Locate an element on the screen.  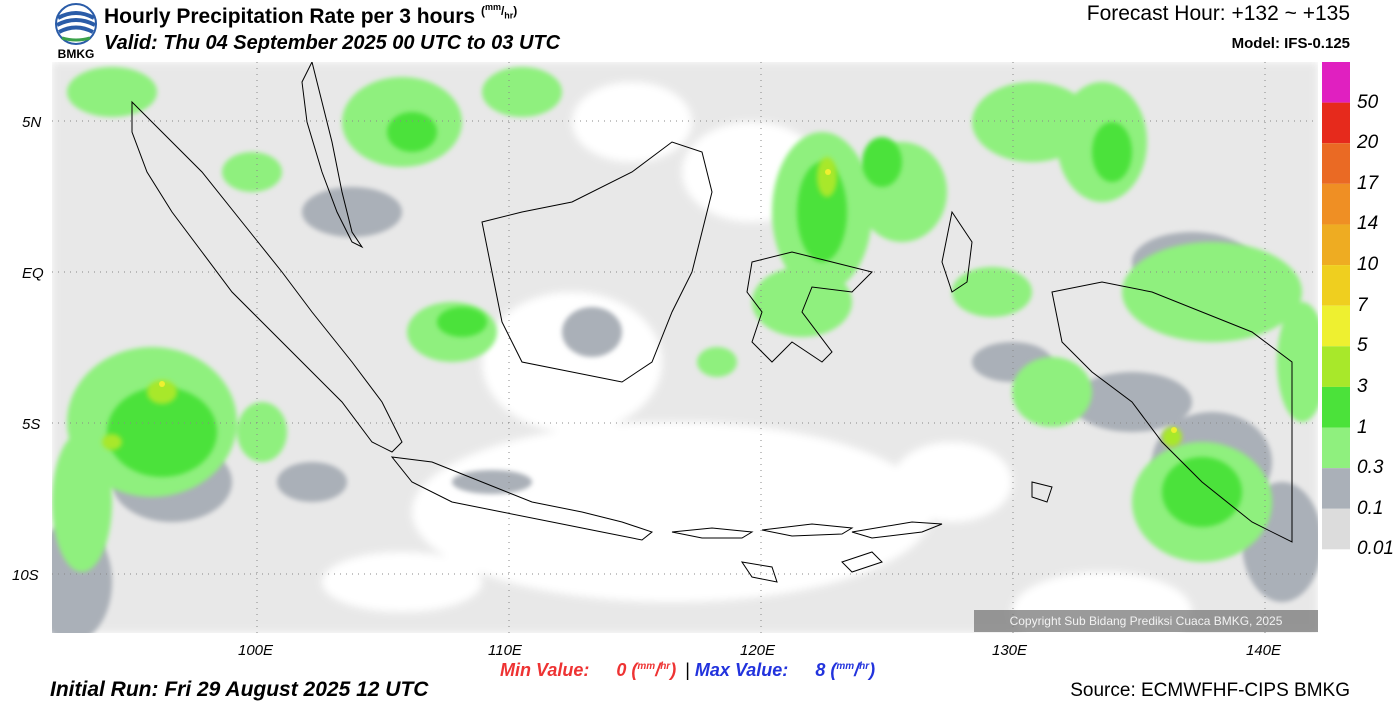
colorbar-label: 0.3 is located at coordinates (1370, 468).